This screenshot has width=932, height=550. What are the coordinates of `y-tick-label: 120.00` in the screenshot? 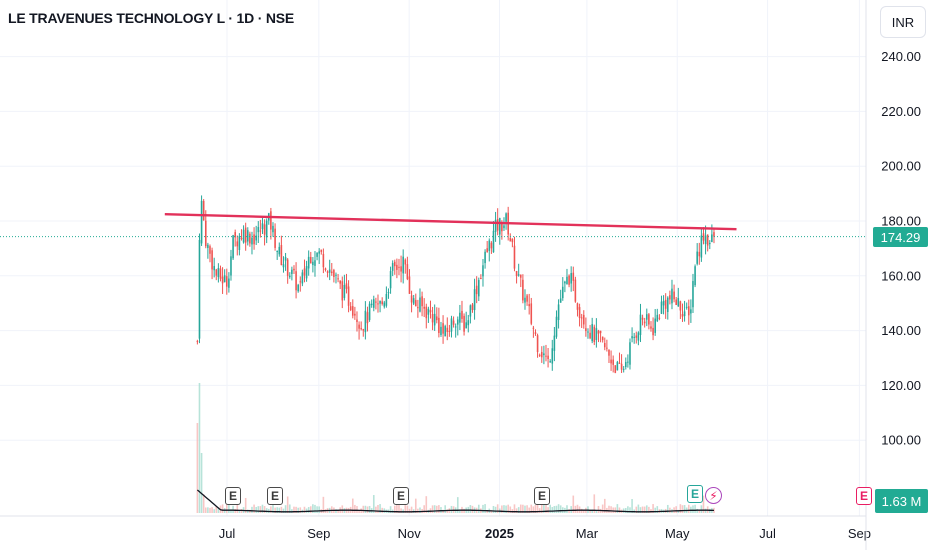 It's located at (901, 385).